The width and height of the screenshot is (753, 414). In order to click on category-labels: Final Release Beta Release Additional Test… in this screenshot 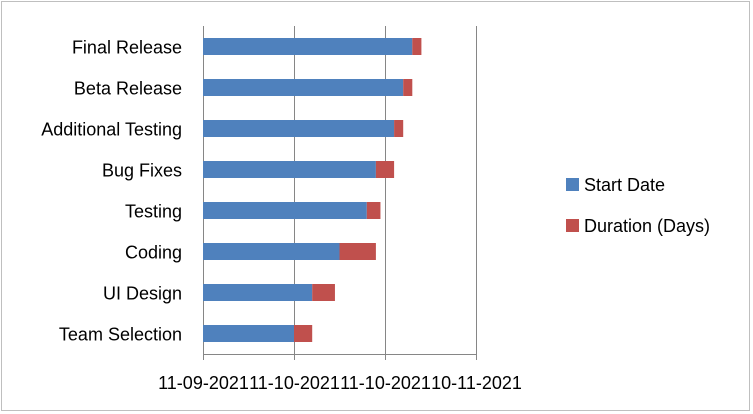, I will do `click(111, 191)`.